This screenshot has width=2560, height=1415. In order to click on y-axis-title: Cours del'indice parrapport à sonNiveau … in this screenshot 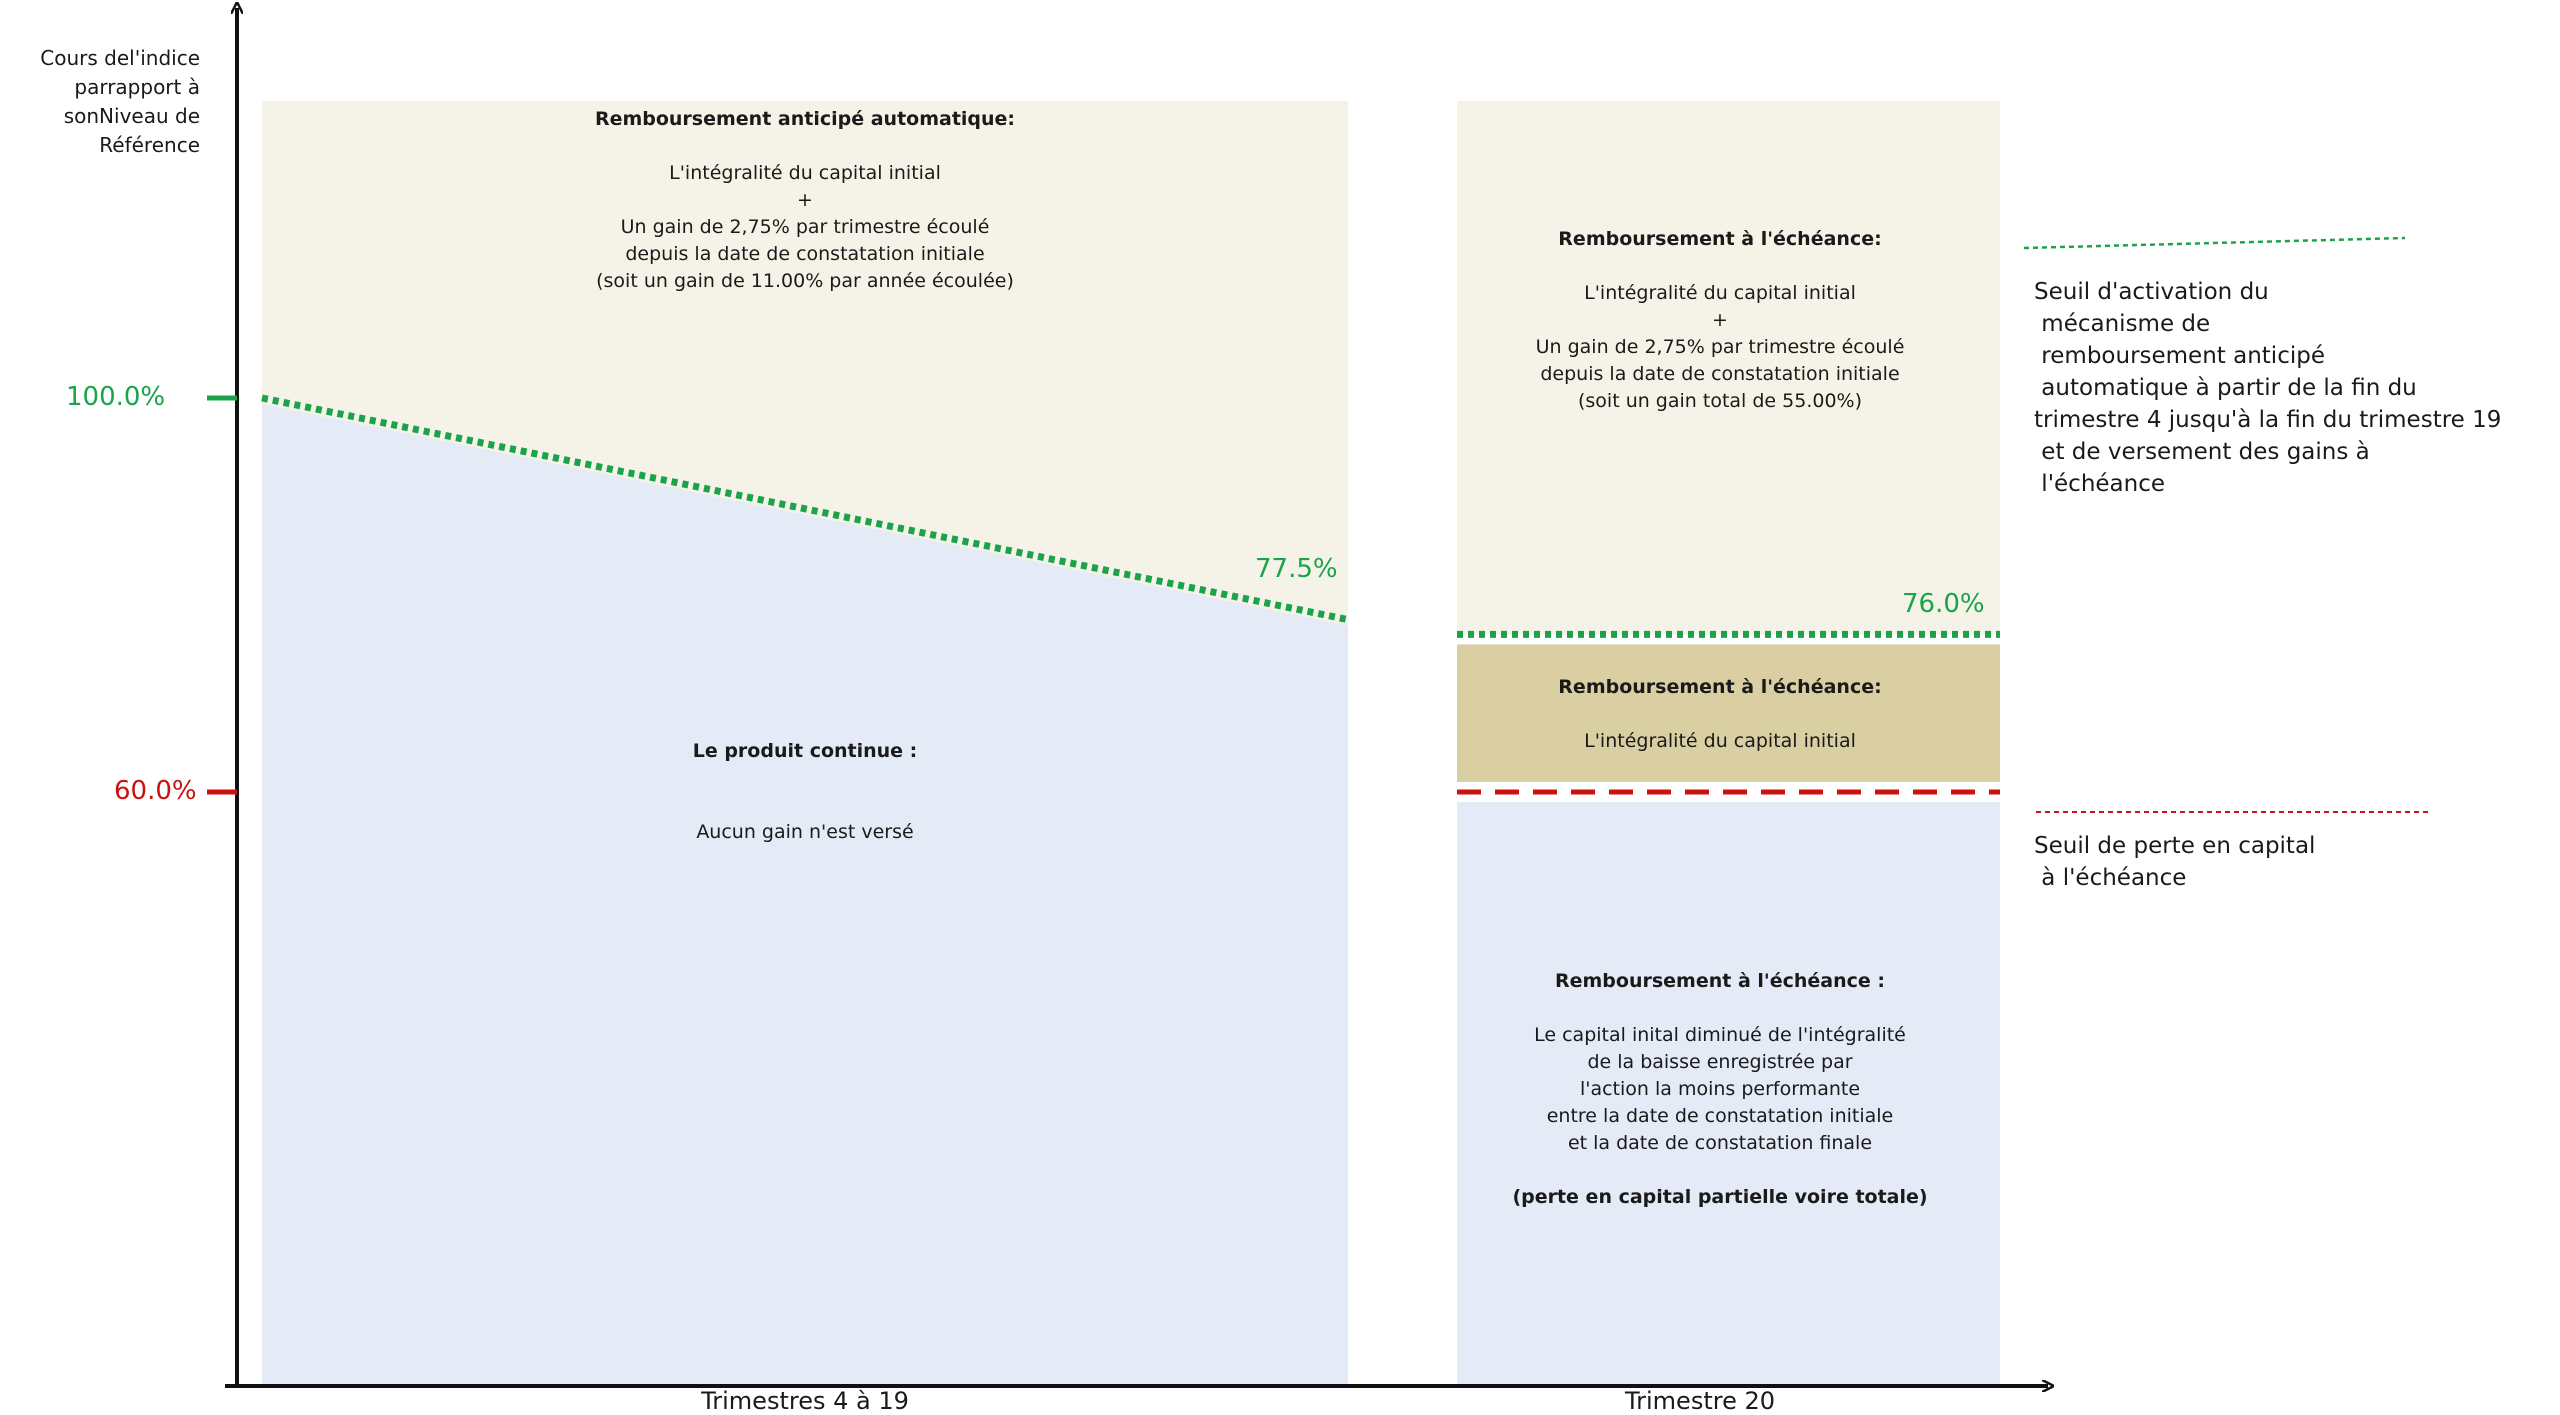, I will do `click(100, 102)`.